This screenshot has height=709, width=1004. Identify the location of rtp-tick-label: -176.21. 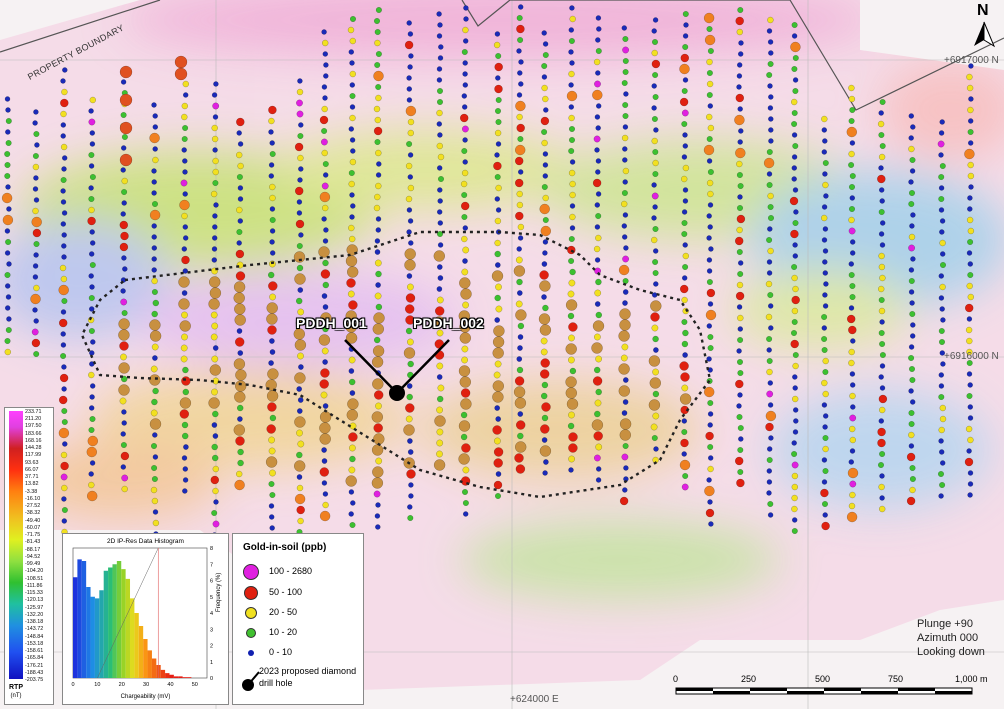
(34, 665).